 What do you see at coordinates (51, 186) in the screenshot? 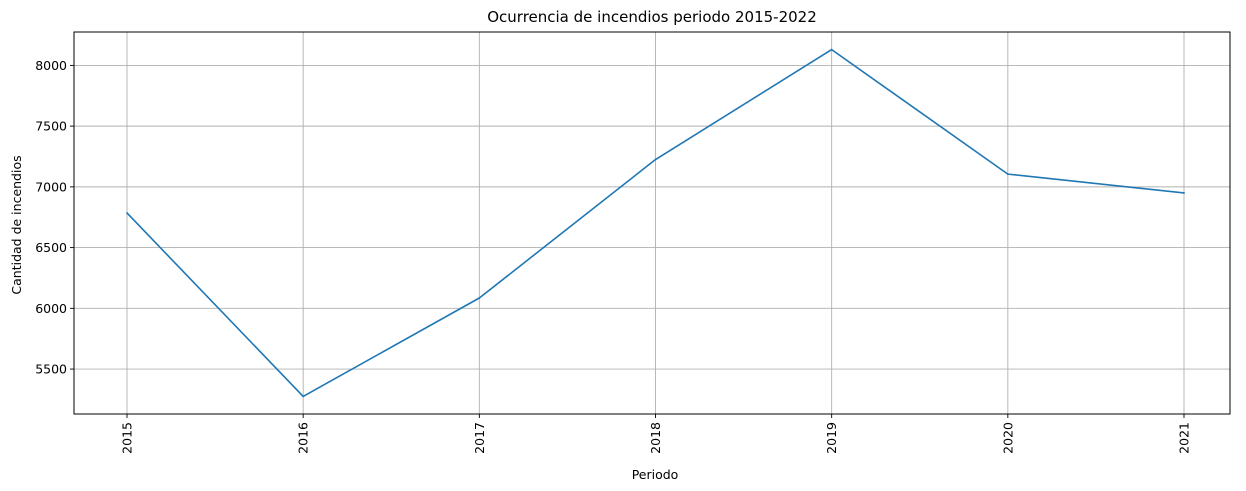
I see `y-tick-label: 7000` at bounding box center [51, 186].